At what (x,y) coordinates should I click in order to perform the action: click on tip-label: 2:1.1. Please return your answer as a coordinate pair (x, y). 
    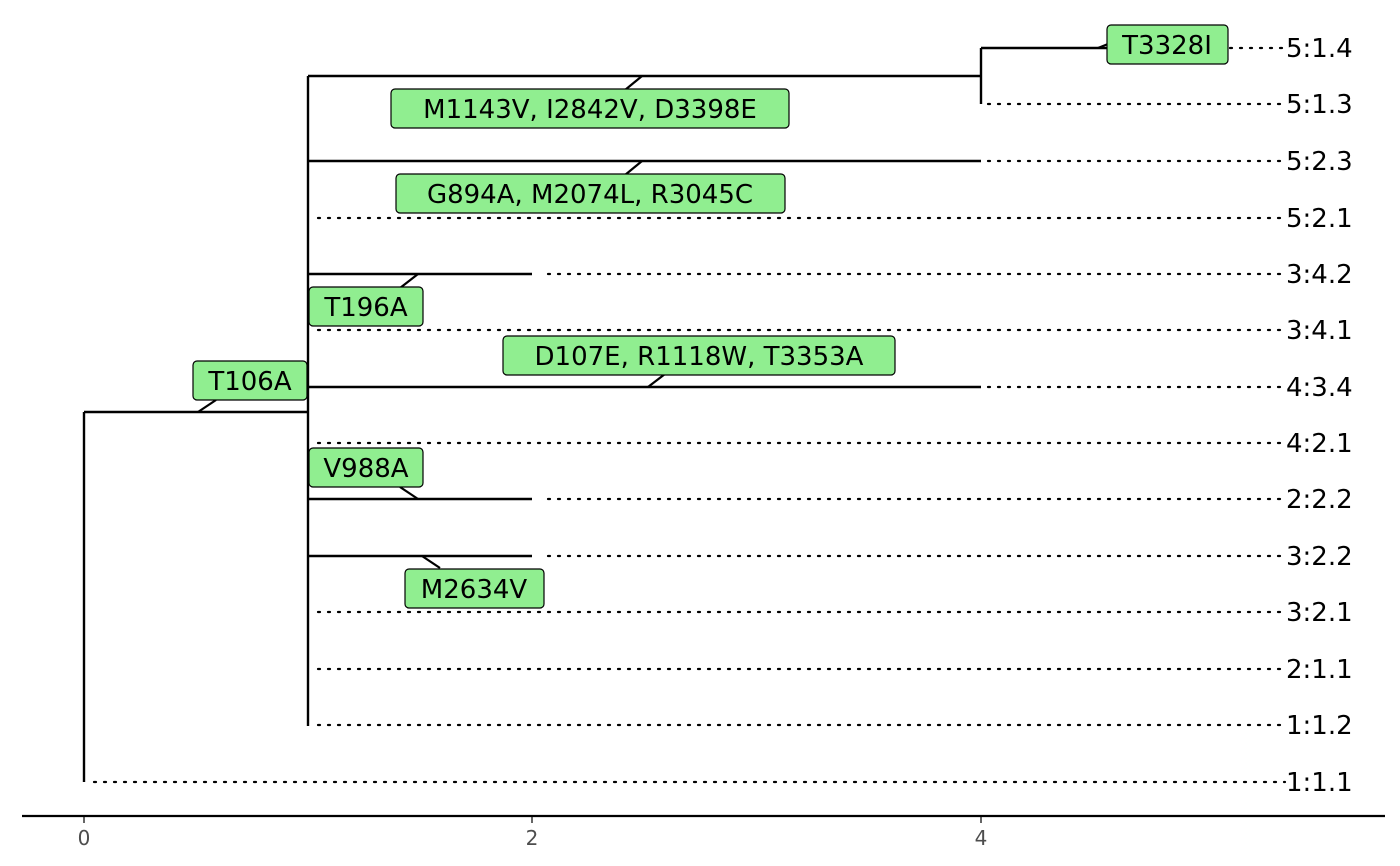
    Looking at the image, I should click on (1319, 670).